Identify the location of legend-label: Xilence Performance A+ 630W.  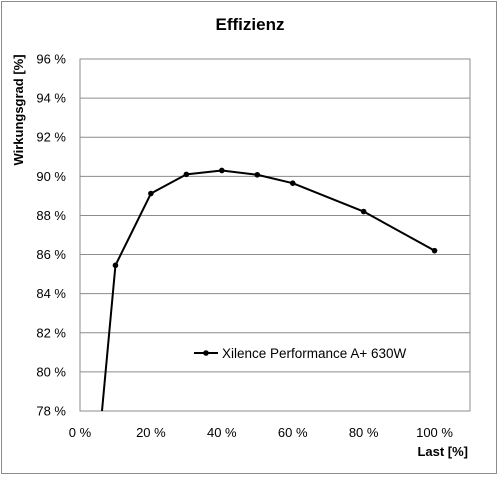
(314, 353).